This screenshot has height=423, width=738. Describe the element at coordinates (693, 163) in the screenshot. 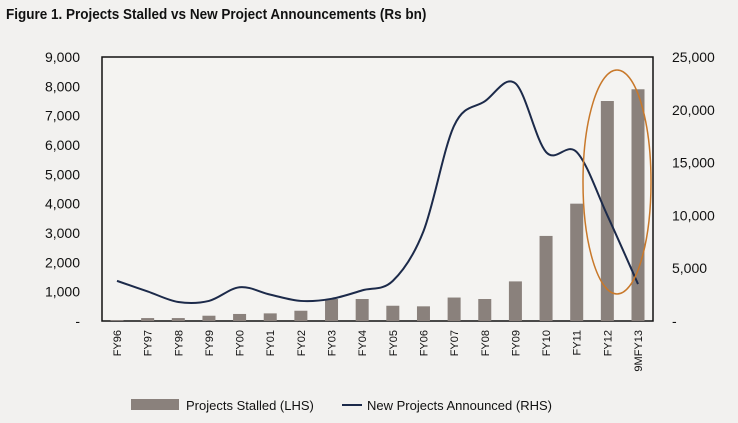

I see `right-tick-label: 15,000` at that location.